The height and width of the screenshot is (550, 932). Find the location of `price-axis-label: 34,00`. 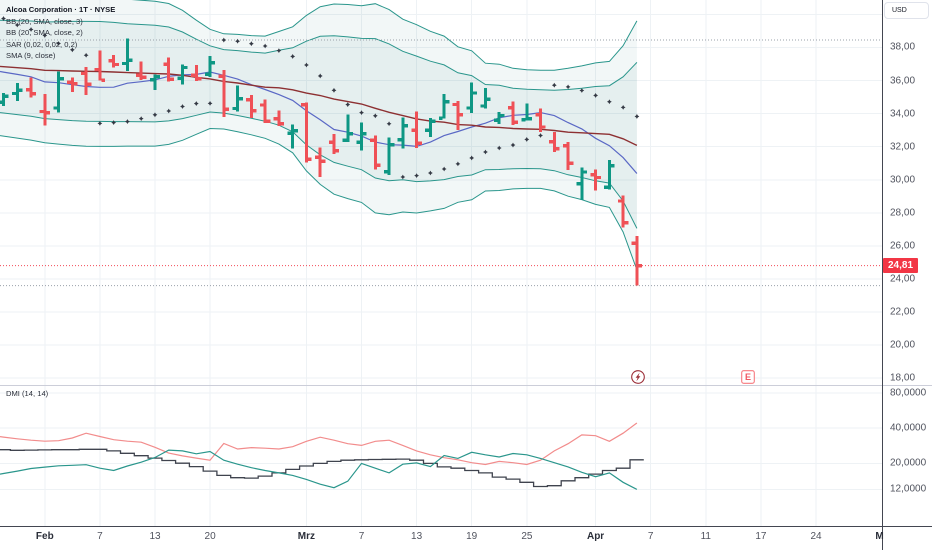

price-axis-label: 34,00 is located at coordinates (903, 114).